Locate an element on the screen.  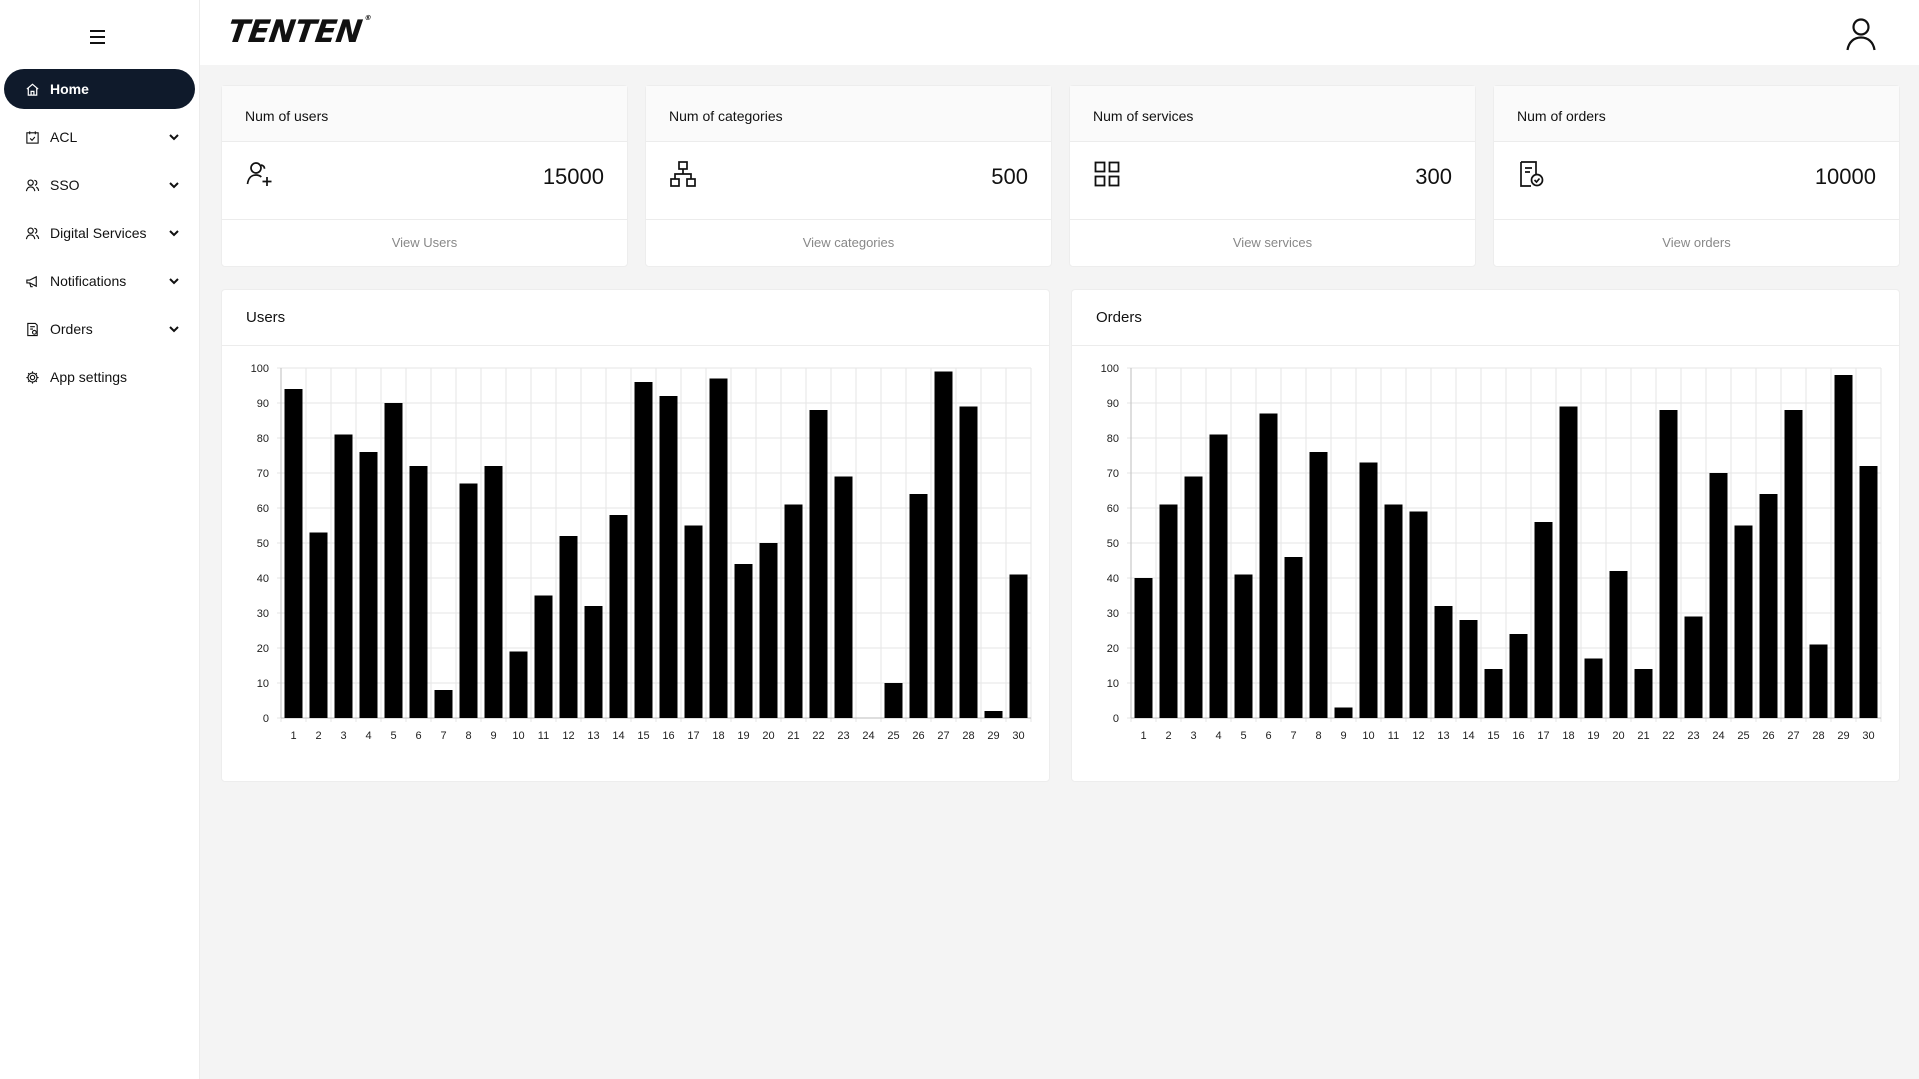
y-tick-label: 90 is located at coordinates (1113, 404).